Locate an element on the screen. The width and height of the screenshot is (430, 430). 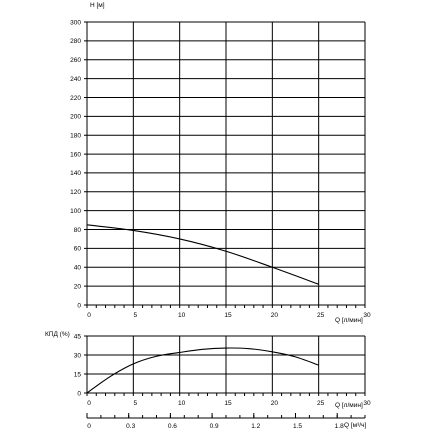
volume-flow-tick-label: 1.8 is located at coordinates (339, 426).